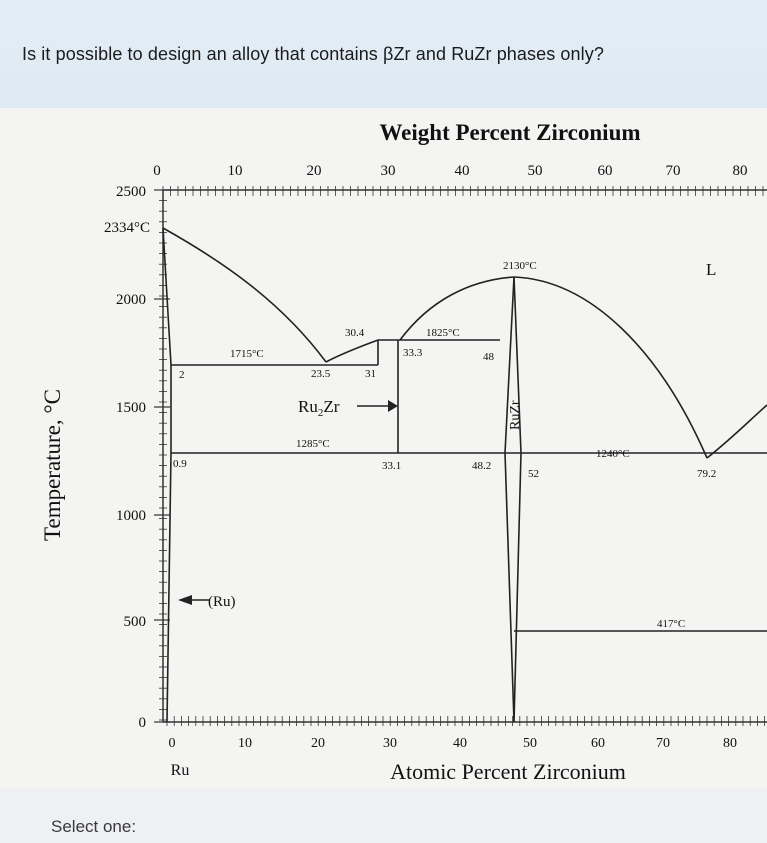  I want to click on top-ticks, so click(463, 191).